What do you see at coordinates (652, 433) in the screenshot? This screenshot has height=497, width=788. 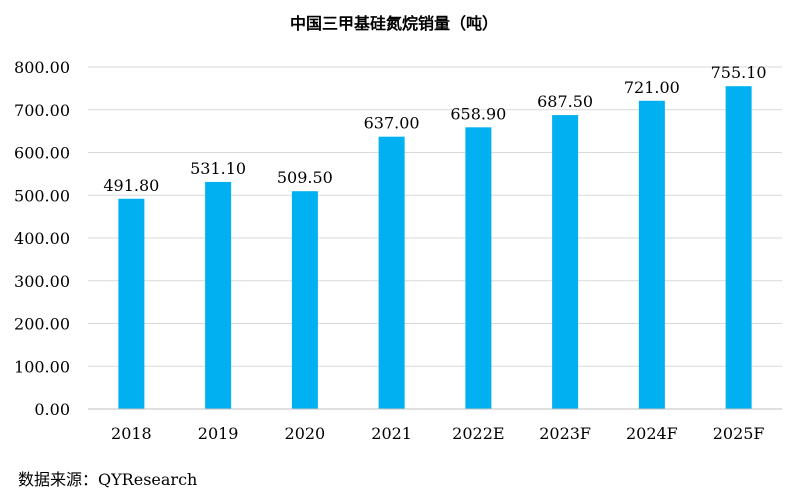 I see `x-tick-label: 2024F` at bounding box center [652, 433].